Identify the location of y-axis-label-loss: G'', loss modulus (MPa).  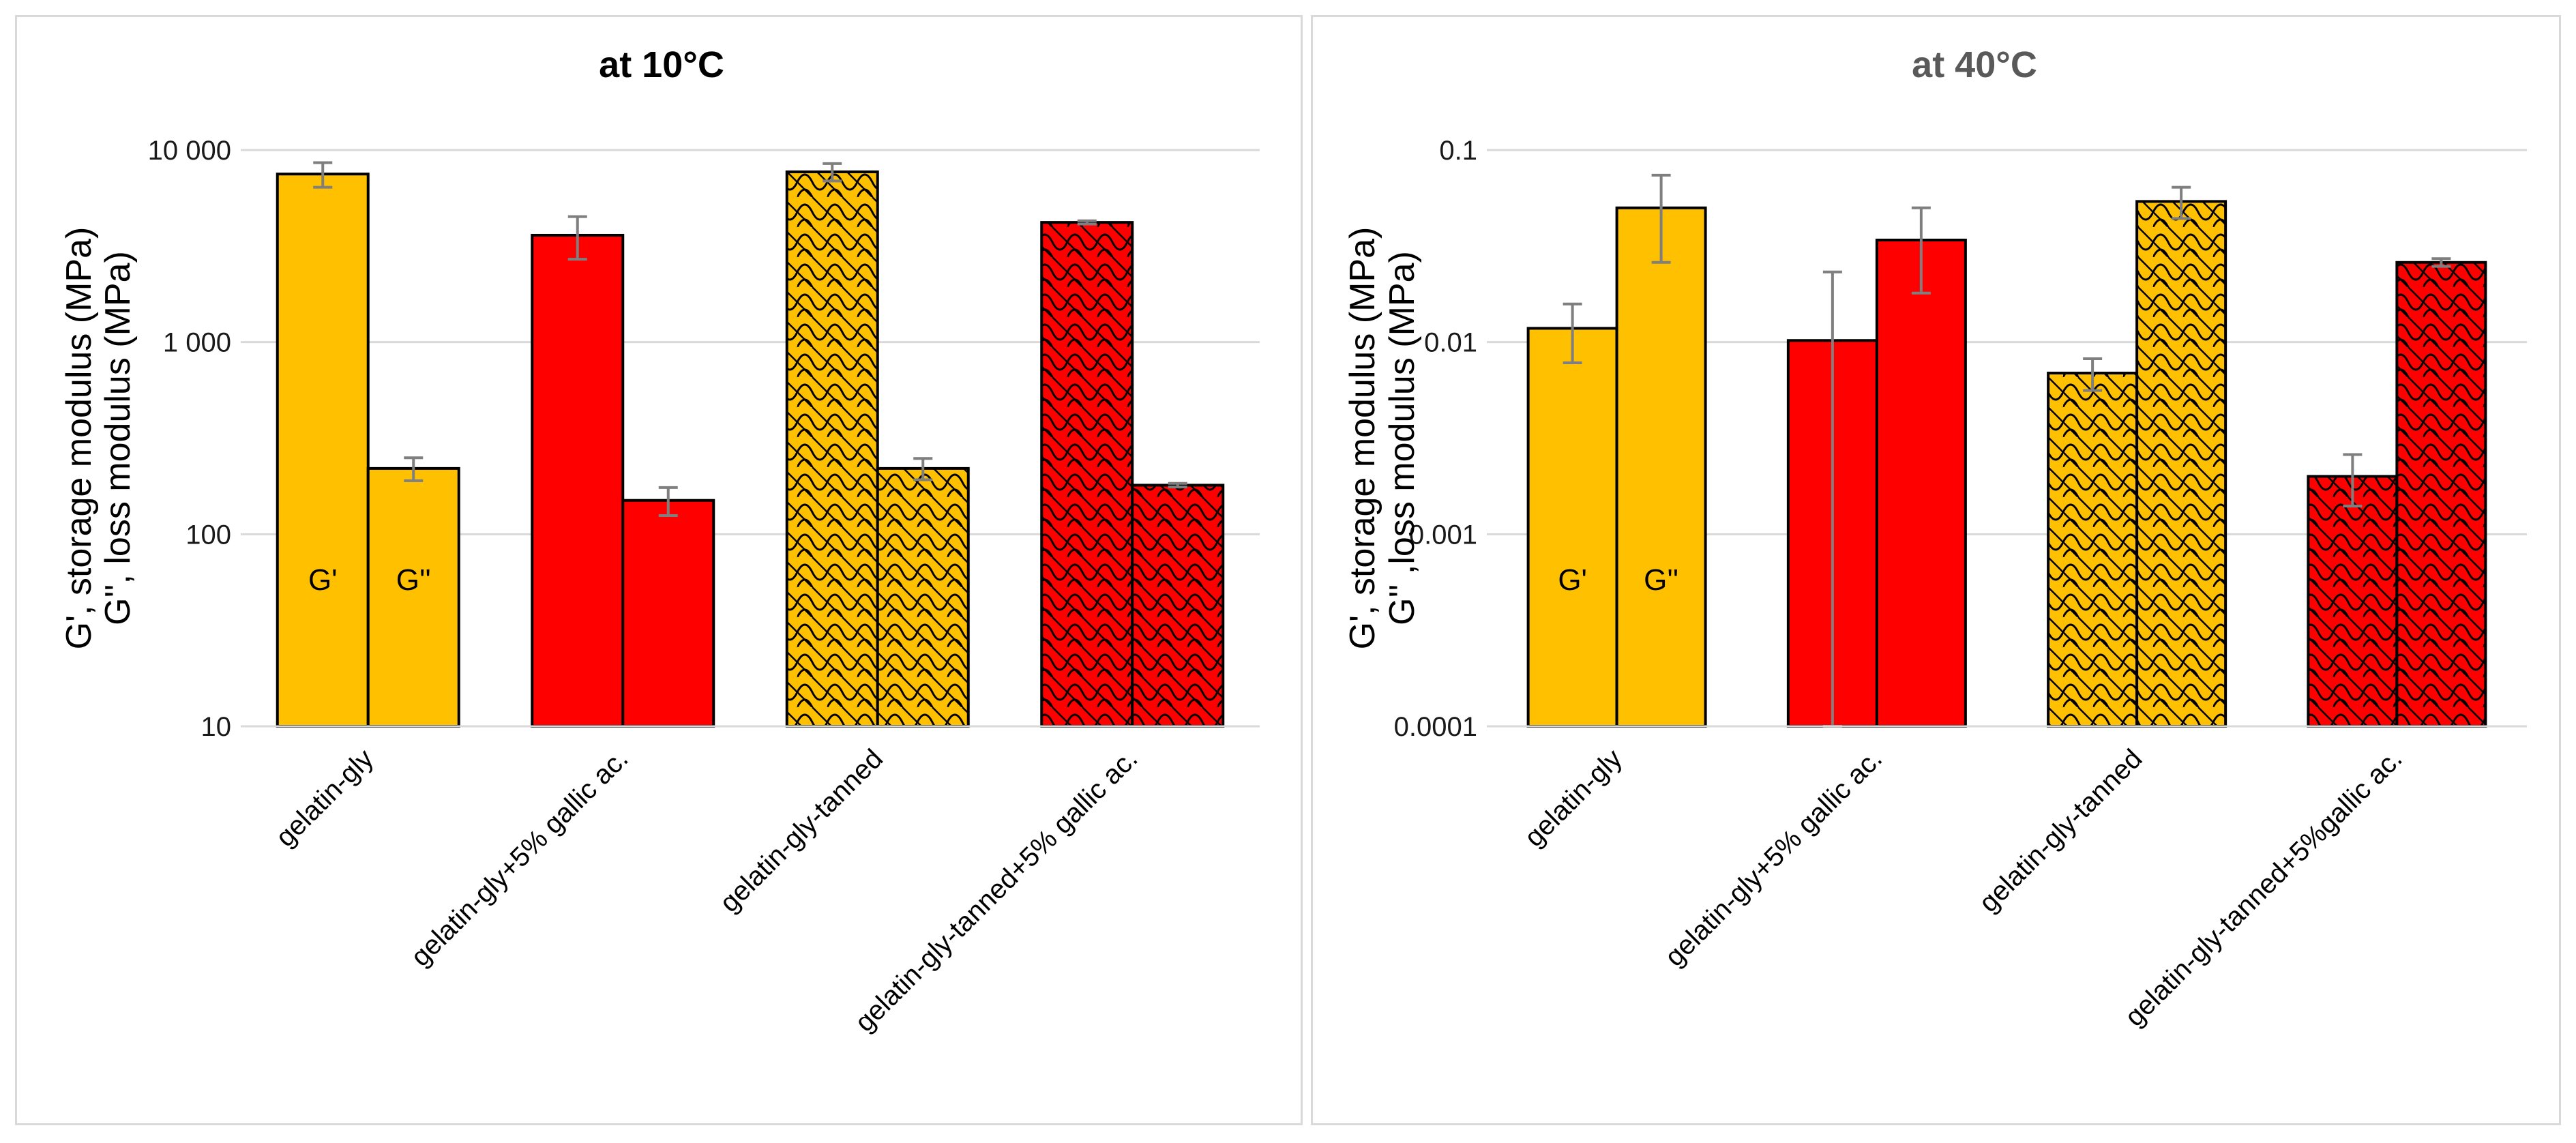
(118, 438).